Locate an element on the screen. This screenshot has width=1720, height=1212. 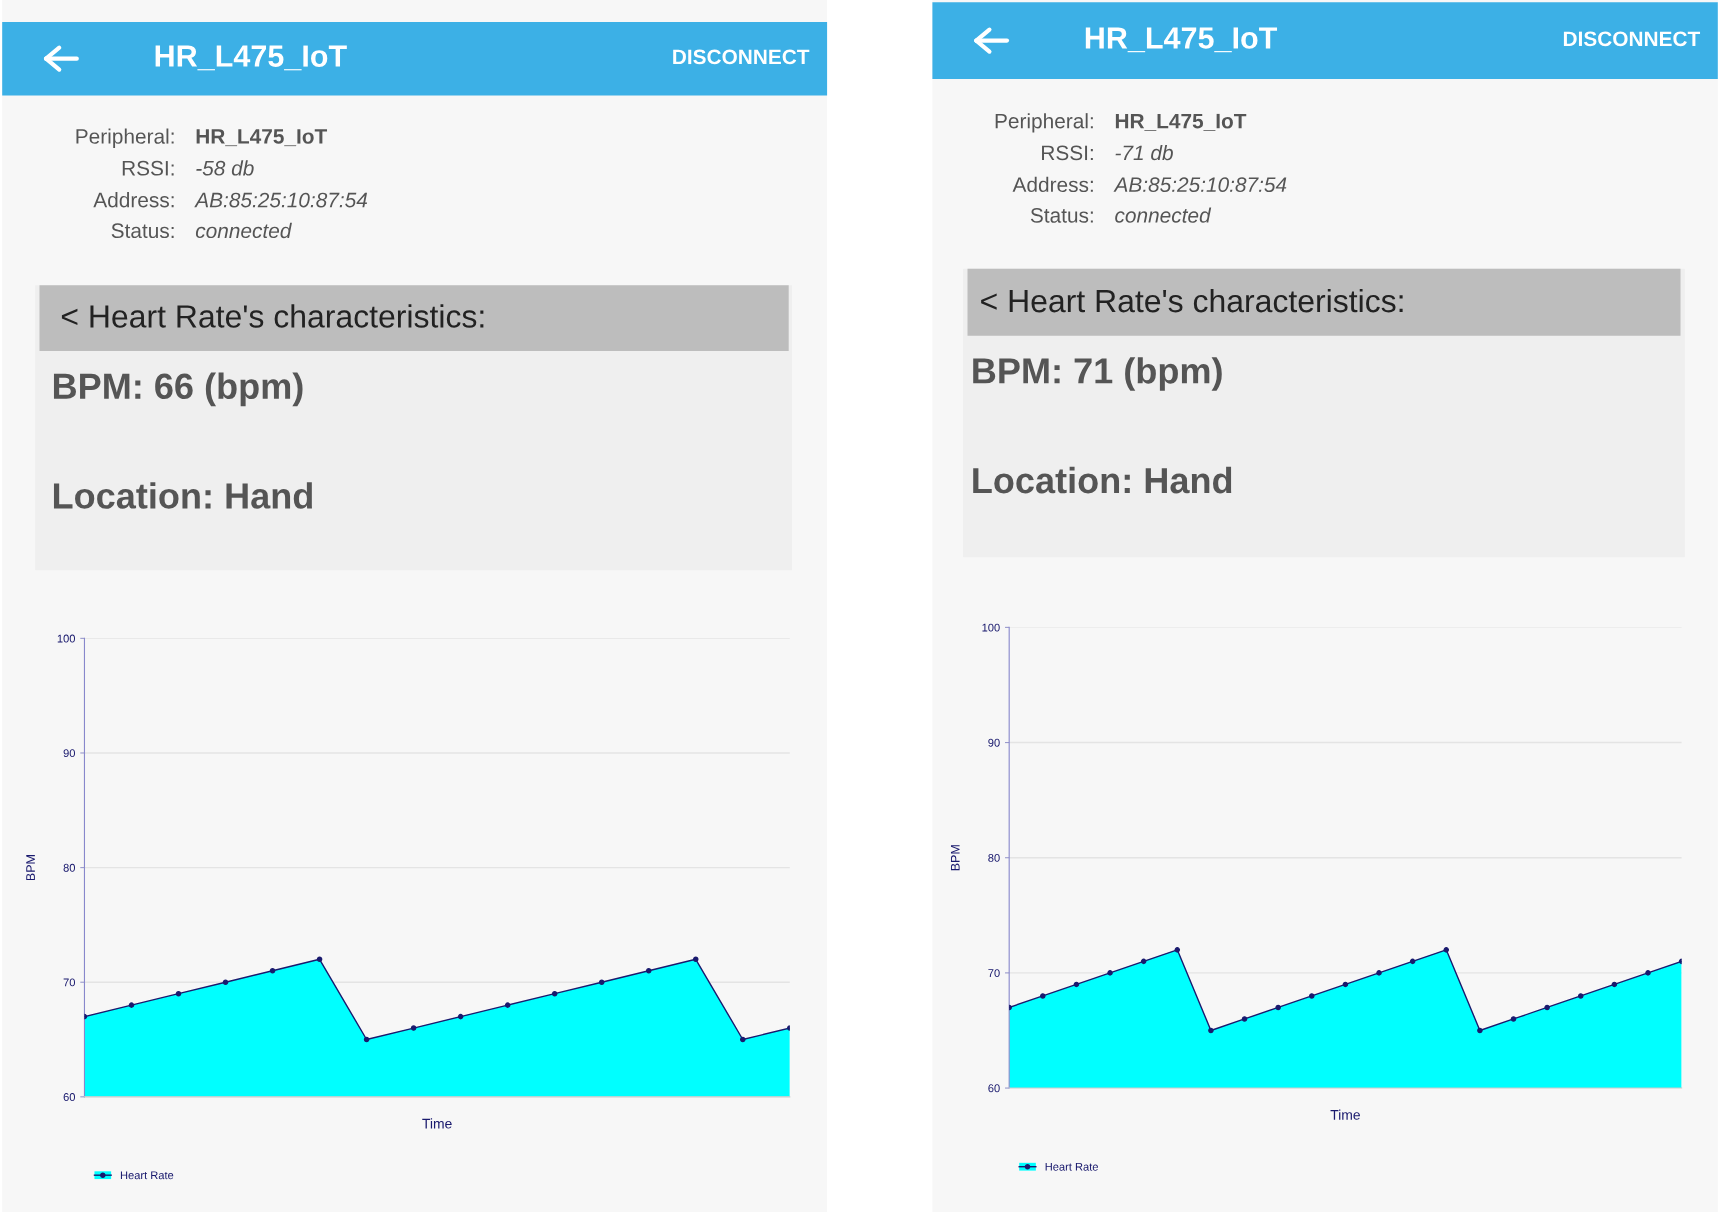
text: BPM: 66 (bpm) is located at coordinates (178, 389).